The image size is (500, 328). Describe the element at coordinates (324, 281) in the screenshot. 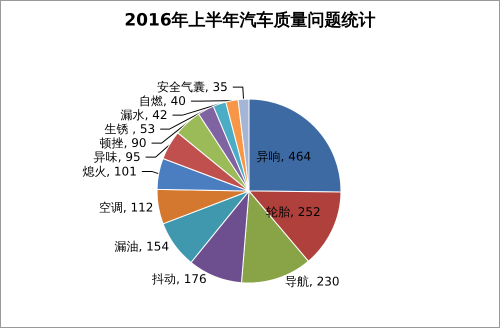

I see `data-label: , 230` at that location.